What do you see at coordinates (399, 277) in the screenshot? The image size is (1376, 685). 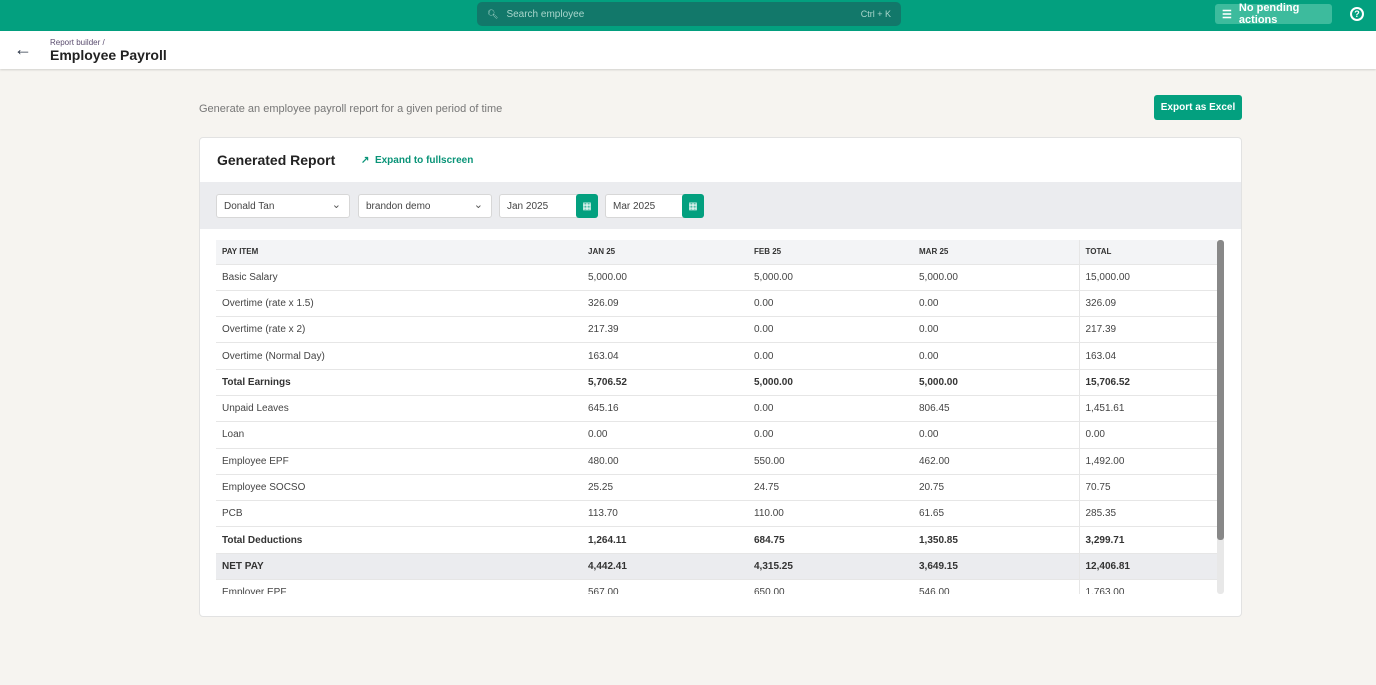 I see `pay-item-cell: Basic Salary` at bounding box center [399, 277].